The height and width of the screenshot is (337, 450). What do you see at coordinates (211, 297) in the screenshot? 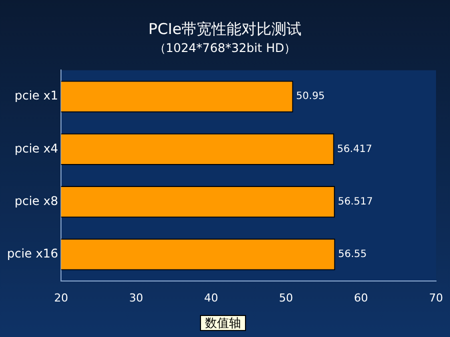
I see `x-tick-label: 40` at bounding box center [211, 297].